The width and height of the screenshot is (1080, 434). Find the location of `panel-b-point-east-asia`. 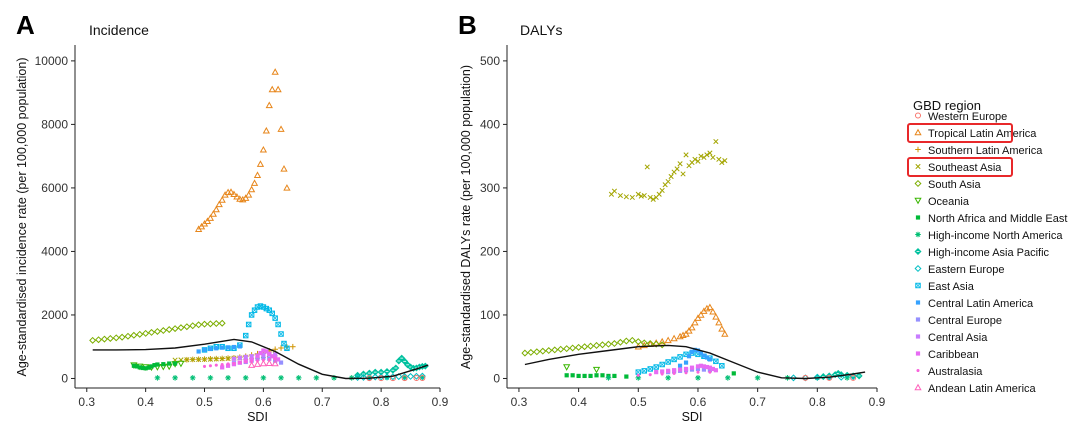

panel-b-point-east-asia is located at coordinates (722, 366).